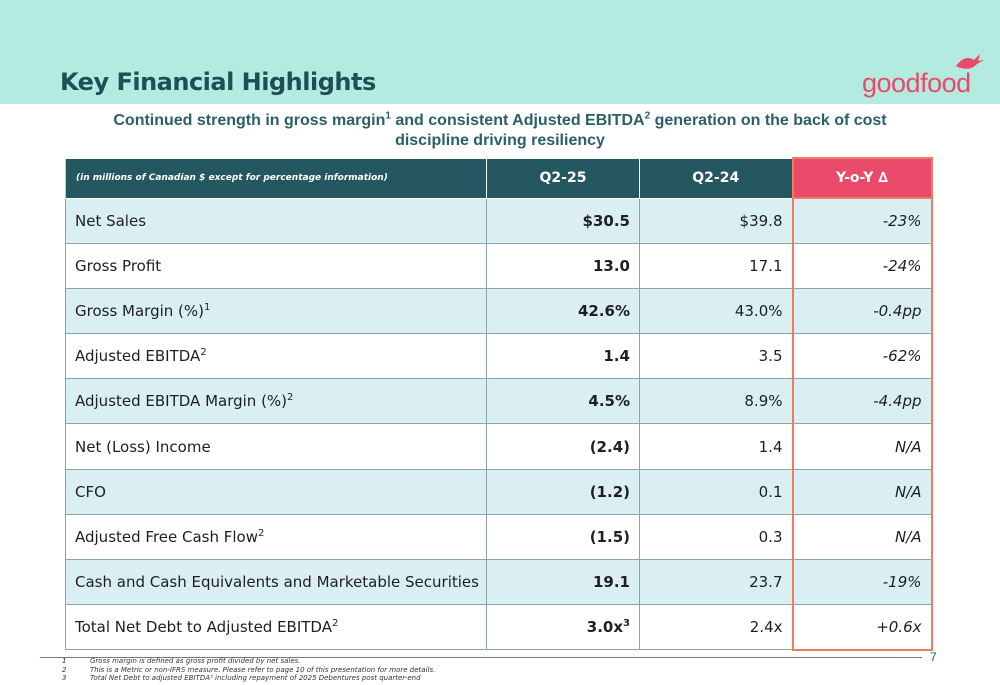  I want to click on prior-value: 2.4x, so click(716, 627).